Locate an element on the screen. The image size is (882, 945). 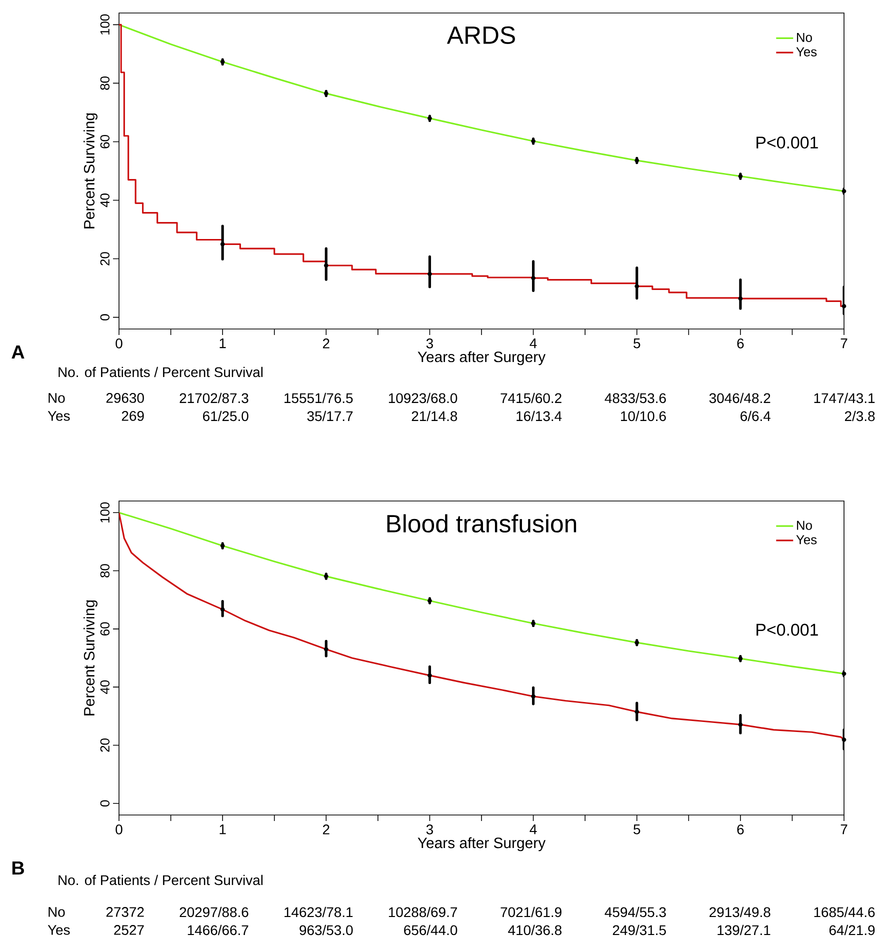
text: 2527 is located at coordinates (129, 930).